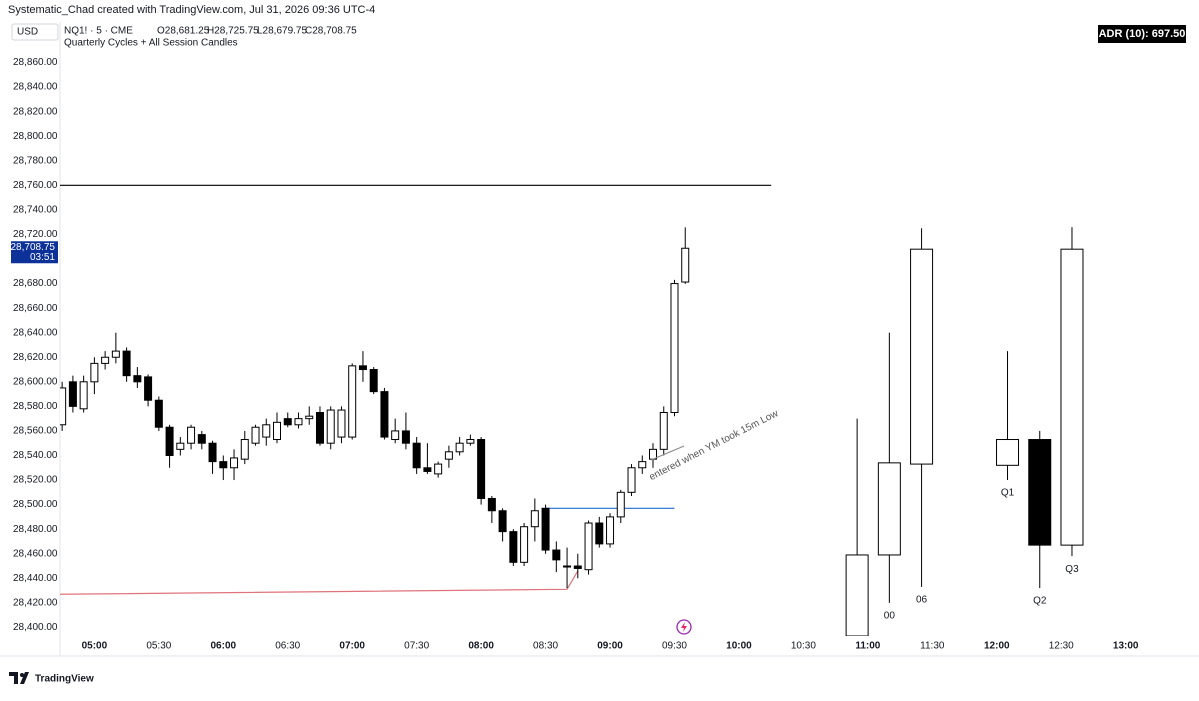 The height and width of the screenshot is (701, 1199). I want to click on y-tick-label: 28,560.00, so click(35, 431).